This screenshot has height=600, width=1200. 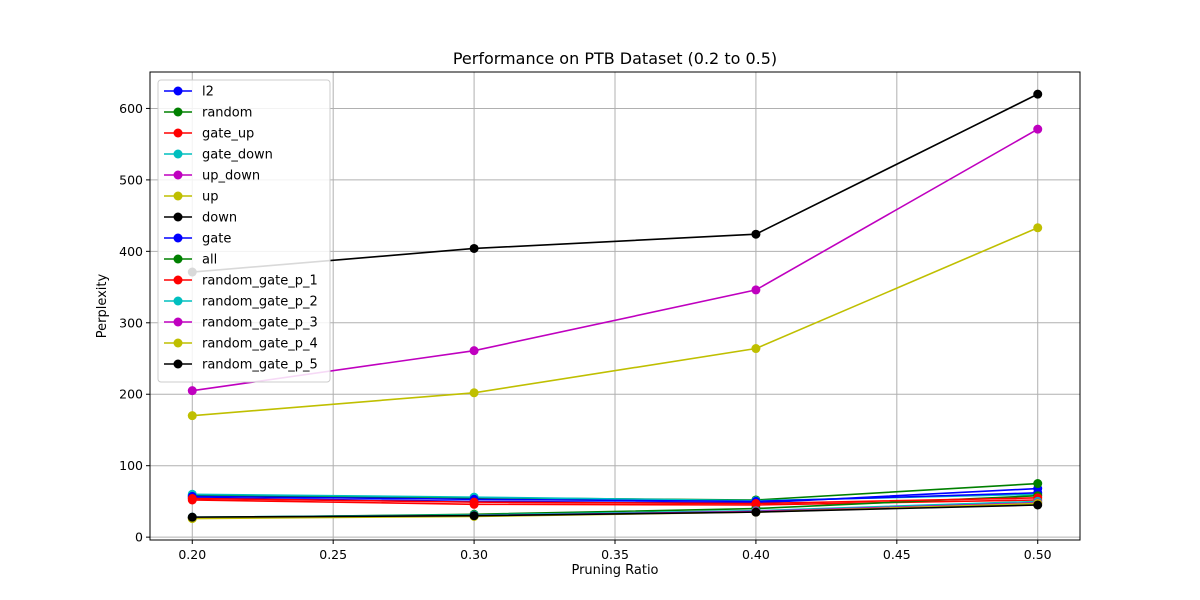 What do you see at coordinates (756, 554) in the screenshot?
I see `x-tick-label: 0.40` at bounding box center [756, 554].